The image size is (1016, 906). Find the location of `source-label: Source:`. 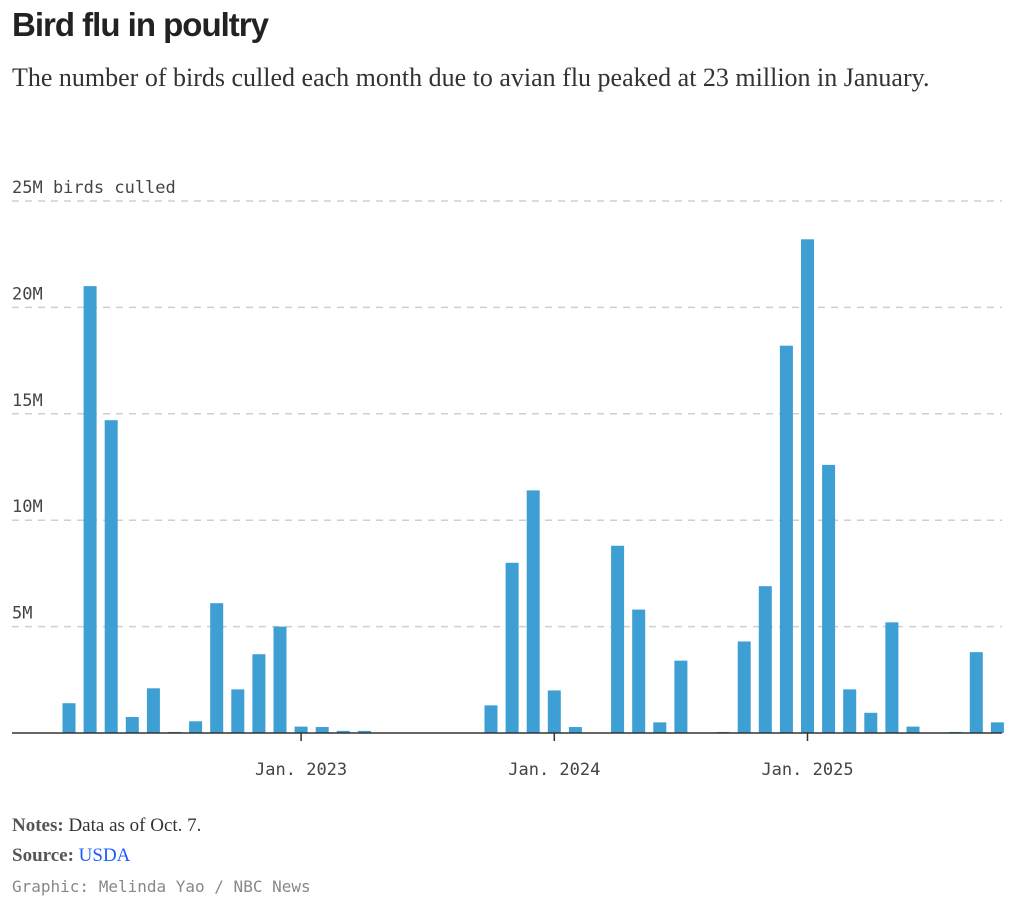

source-label: Source: is located at coordinates (43, 855).